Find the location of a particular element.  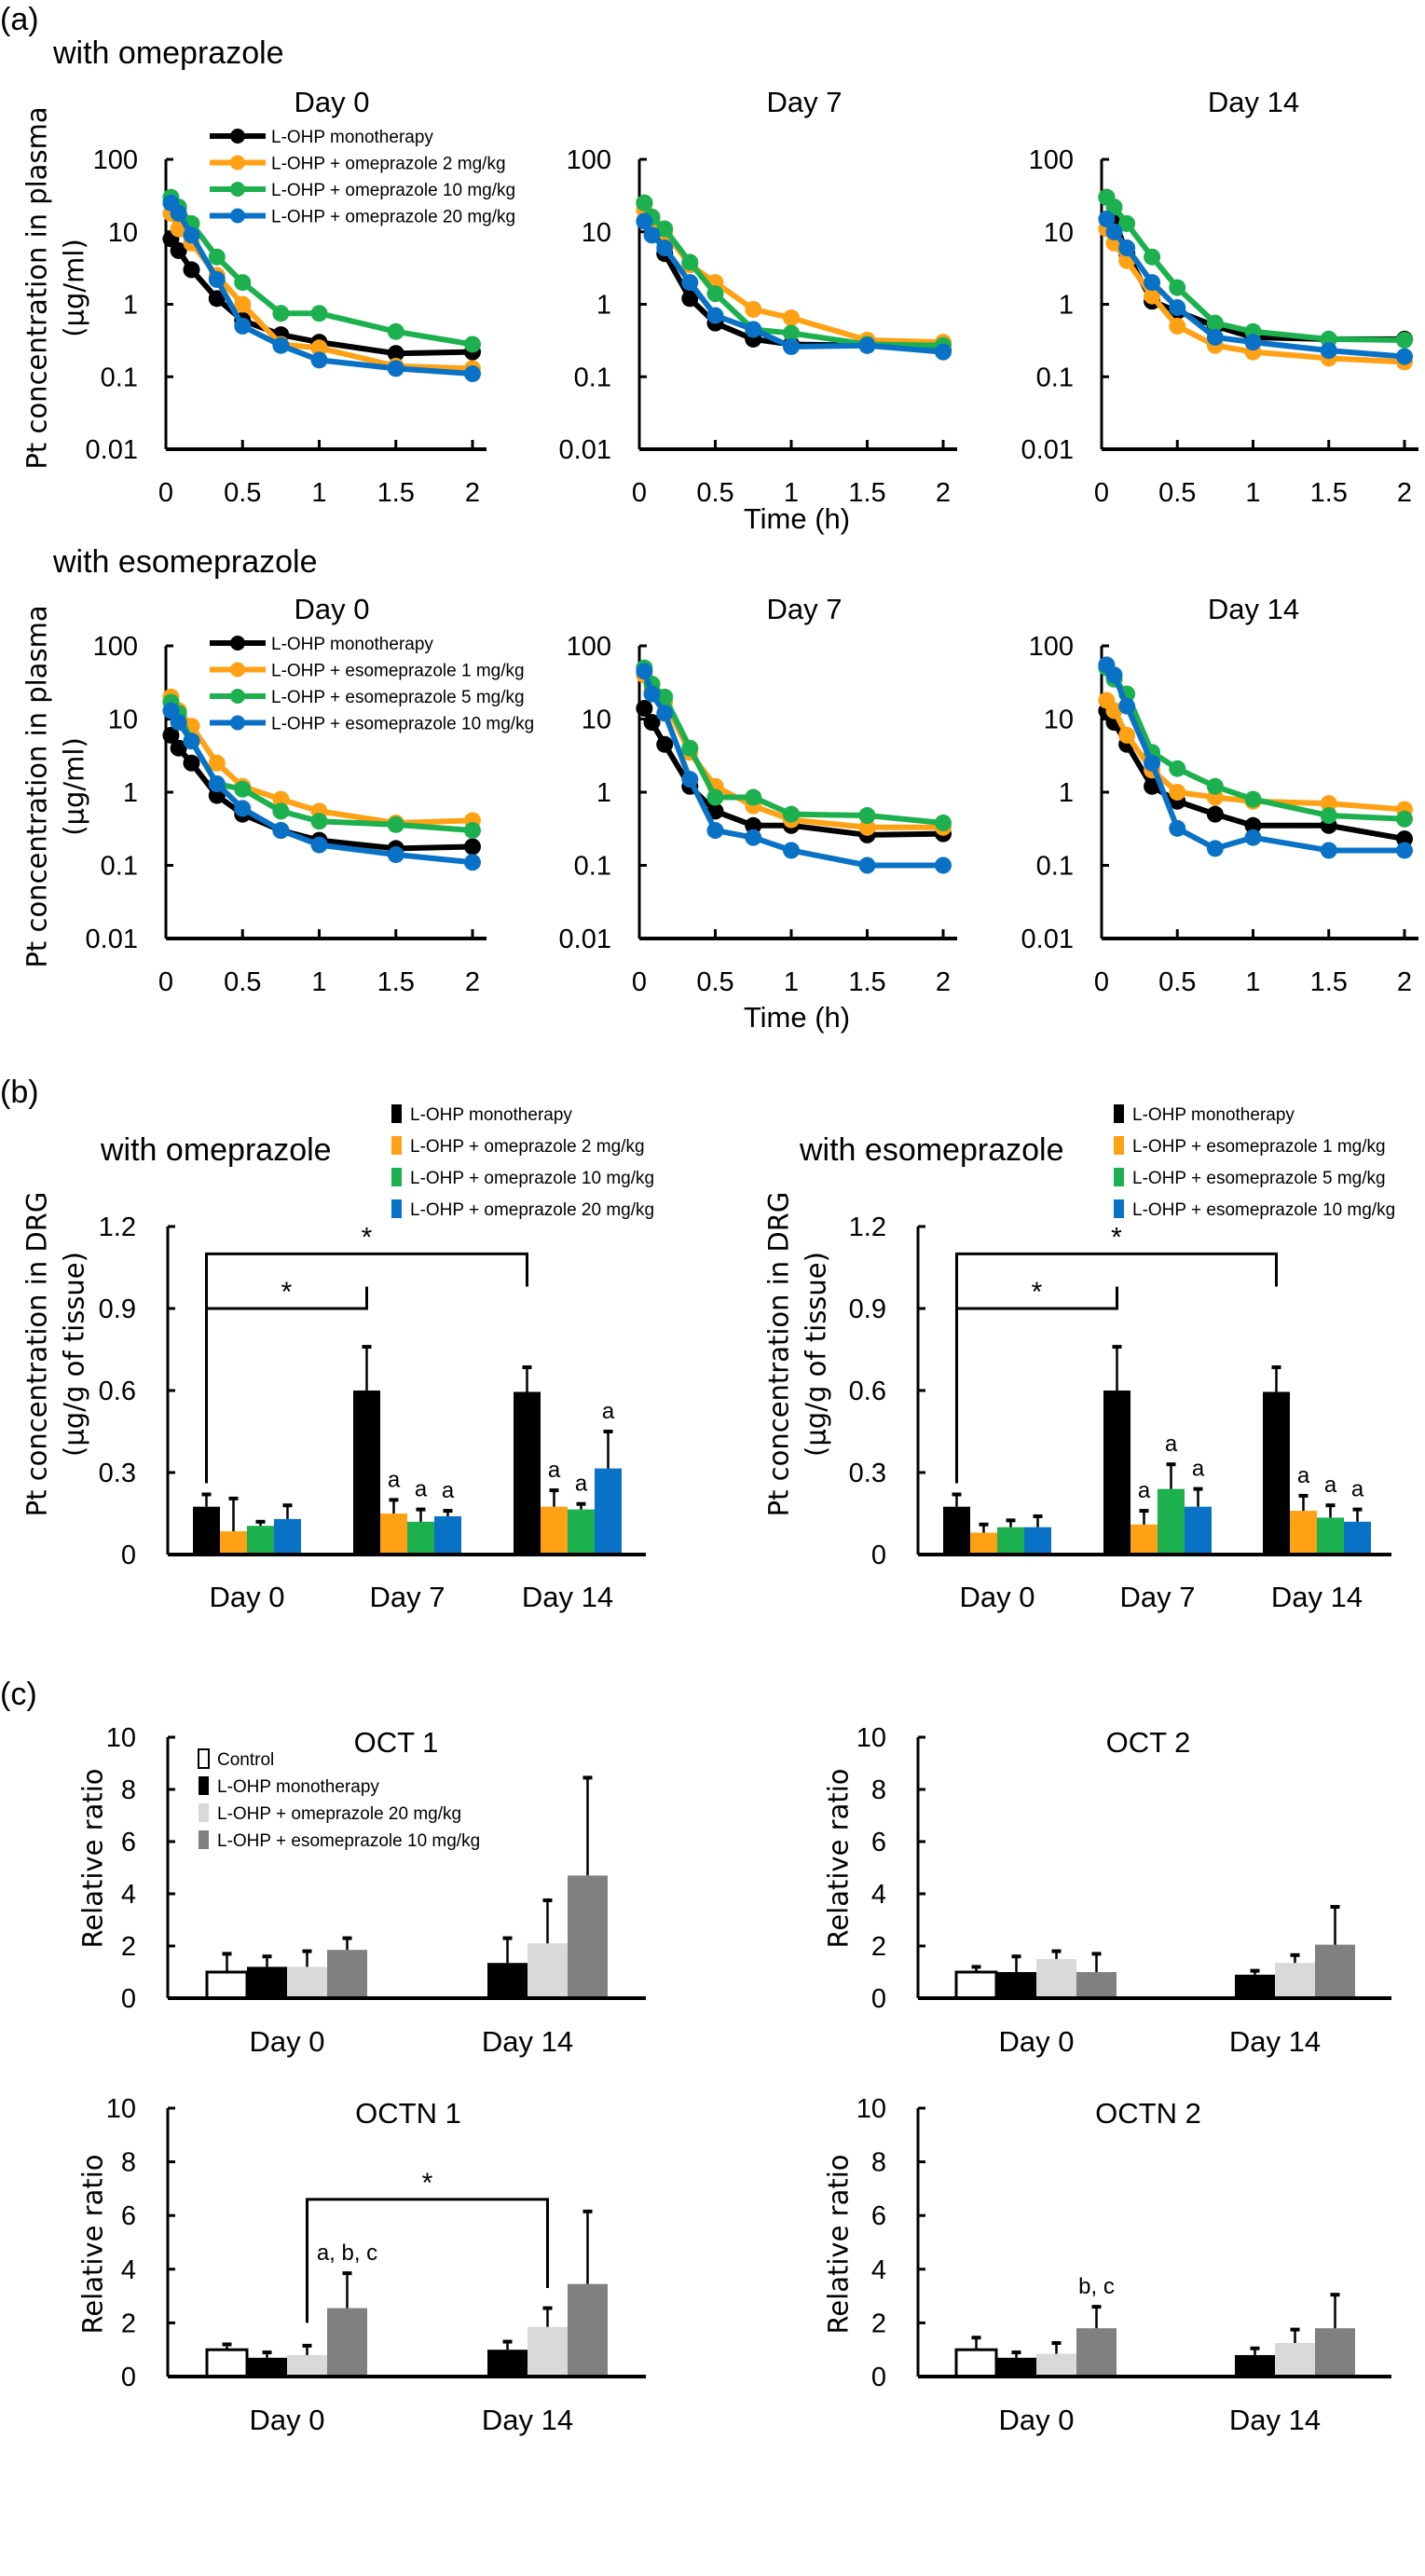

y-tick-label: 0.01 is located at coordinates (585, 450).